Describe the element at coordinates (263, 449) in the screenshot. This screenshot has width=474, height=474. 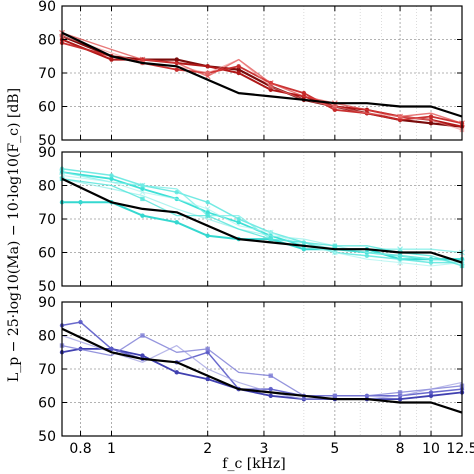
I see `x-tick-label: 3` at that location.